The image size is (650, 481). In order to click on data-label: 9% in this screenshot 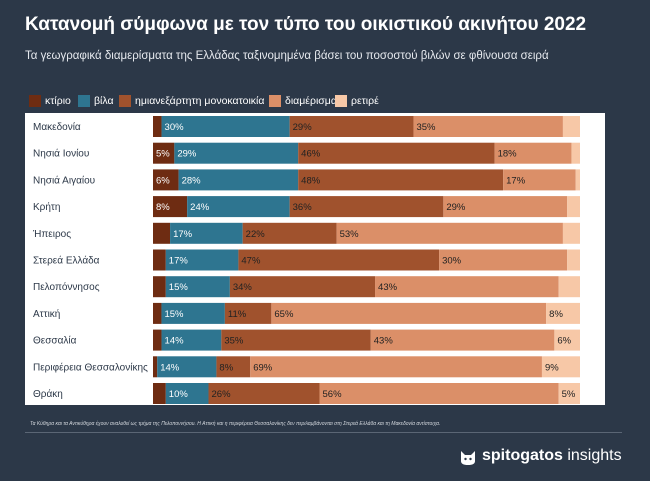, I will do `click(552, 367)`.